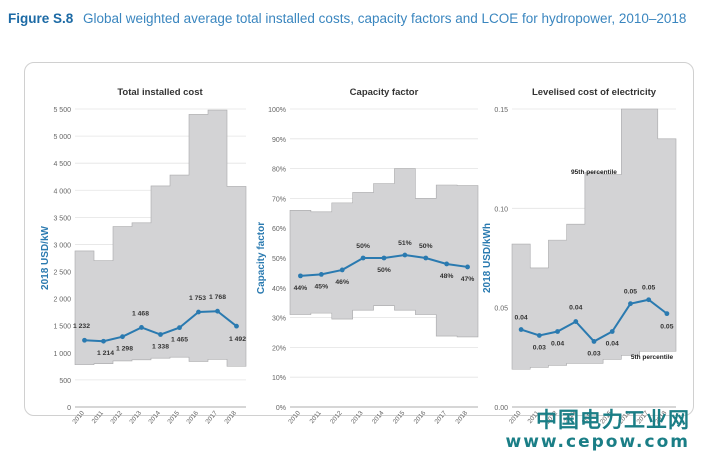  I want to click on y-tick-label: 30%, so click(279, 319).